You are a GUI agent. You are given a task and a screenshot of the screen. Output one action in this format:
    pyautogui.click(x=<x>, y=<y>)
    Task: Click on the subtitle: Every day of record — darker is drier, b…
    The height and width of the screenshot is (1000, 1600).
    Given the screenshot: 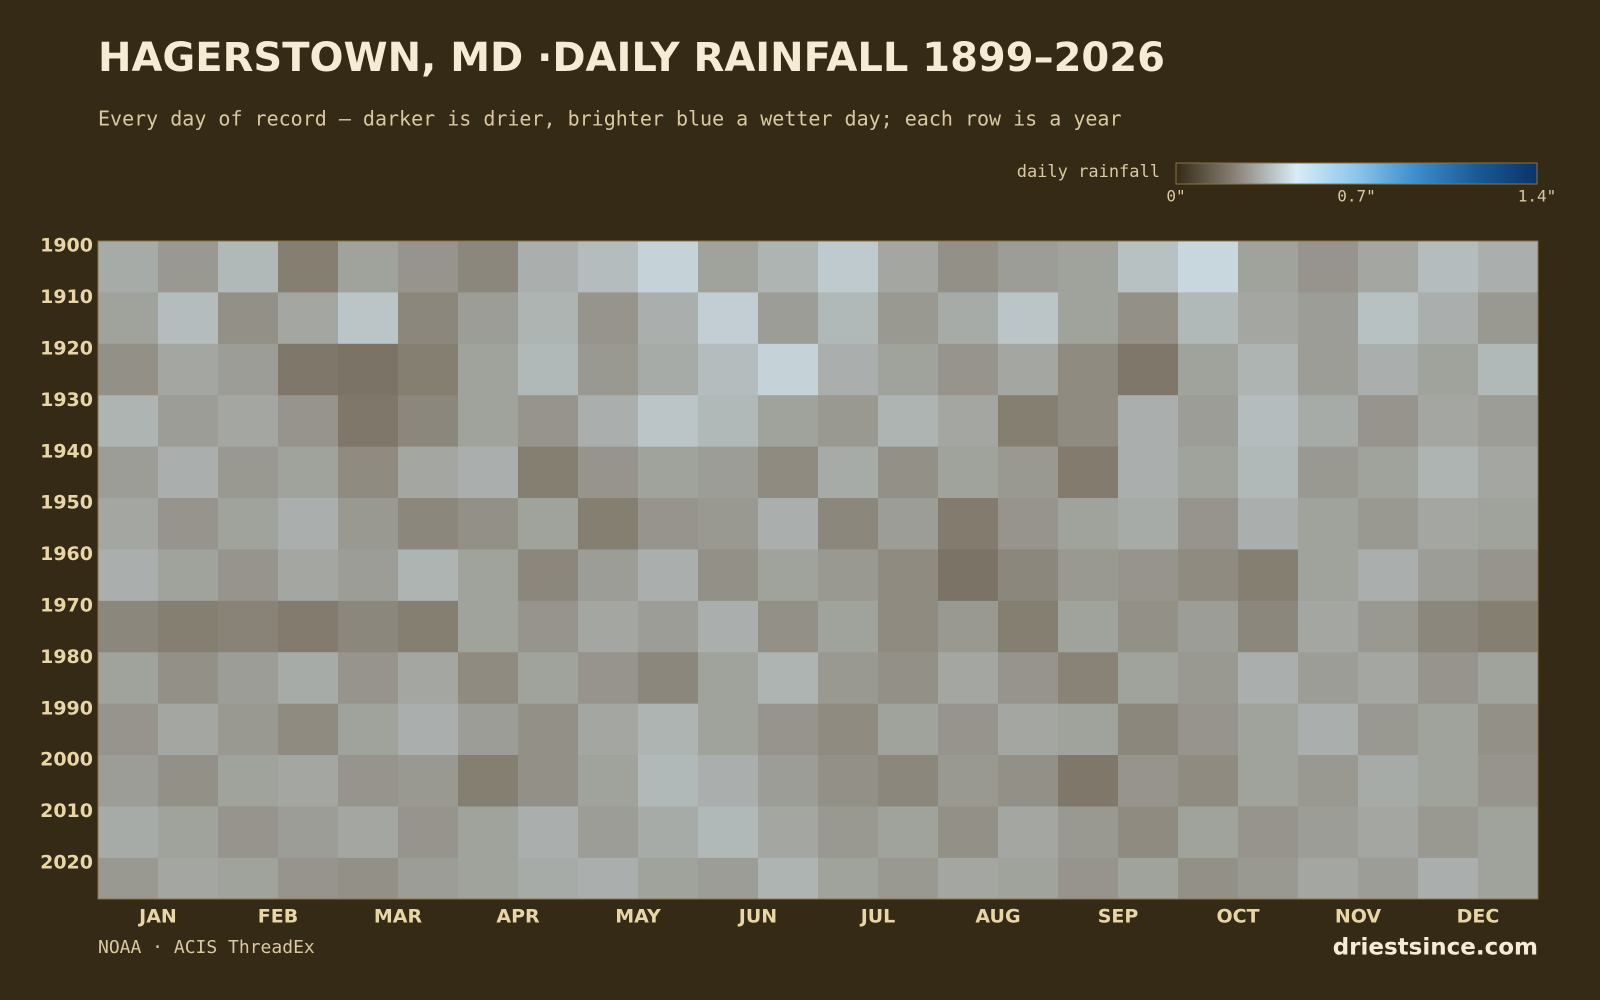 What is the action you would take?
    pyautogui.click(x=610, y=119)
    